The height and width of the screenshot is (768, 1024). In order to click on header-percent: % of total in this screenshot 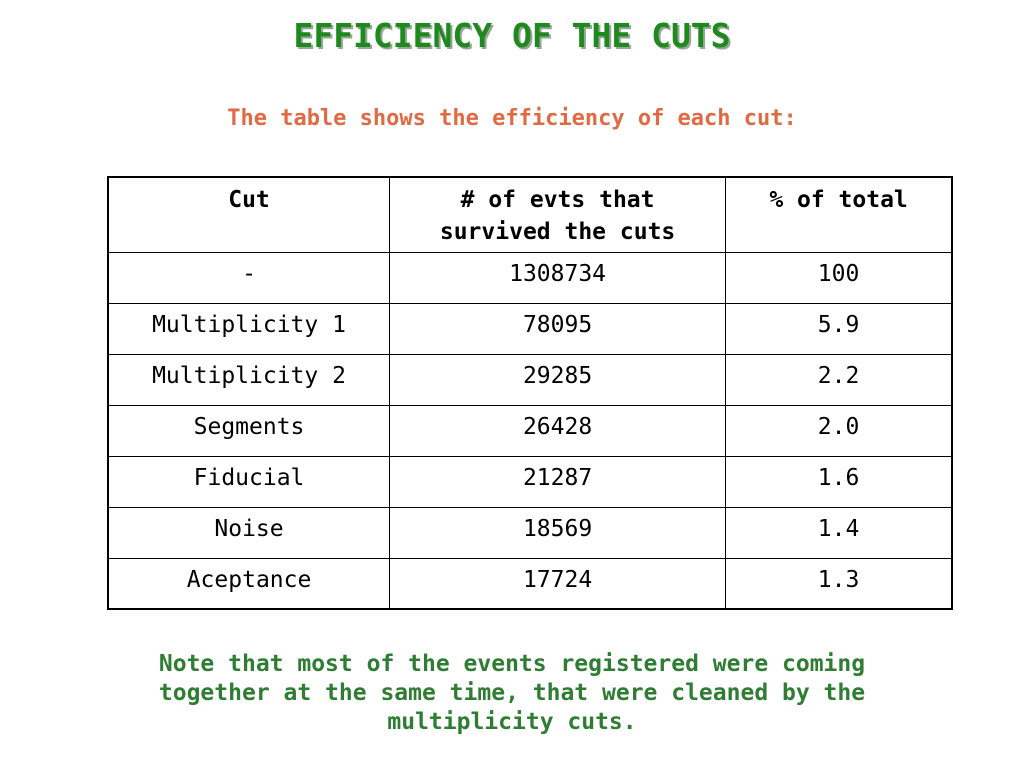, I will do `click(839, 214)`.